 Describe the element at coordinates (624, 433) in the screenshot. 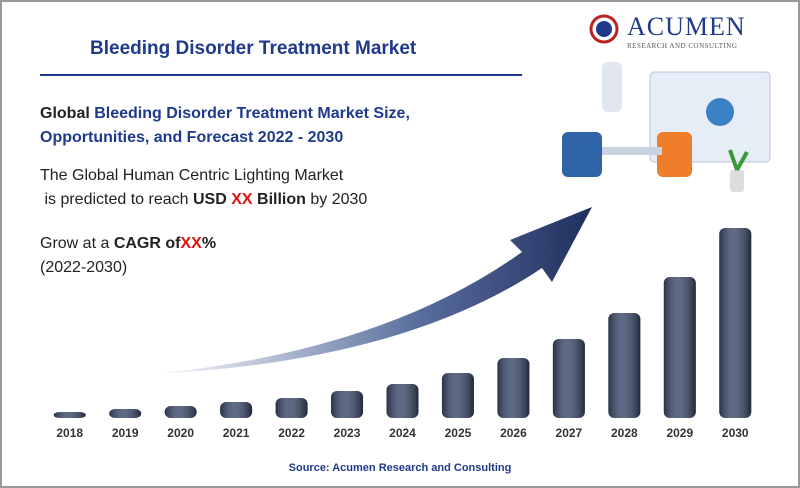

I see `x-tick-label: 2028` at that location.